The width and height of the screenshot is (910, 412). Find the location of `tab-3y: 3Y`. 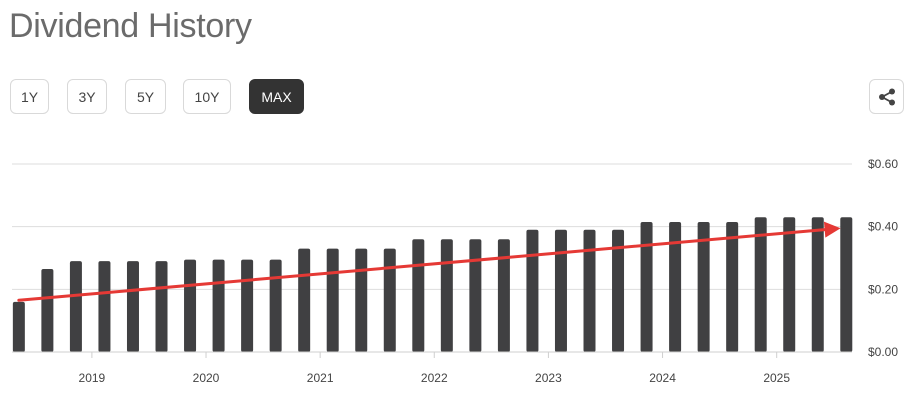

tab-3y: 3Y is located at coordinates (87, 96).